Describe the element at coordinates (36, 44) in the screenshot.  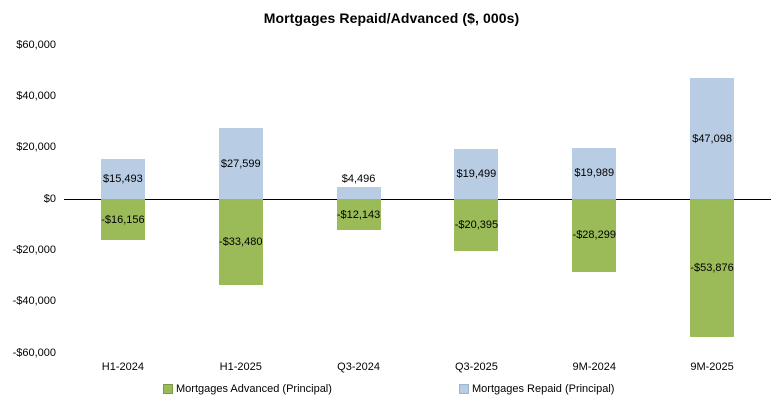
I see `y-axis-tick-label: $60,000` at that location.